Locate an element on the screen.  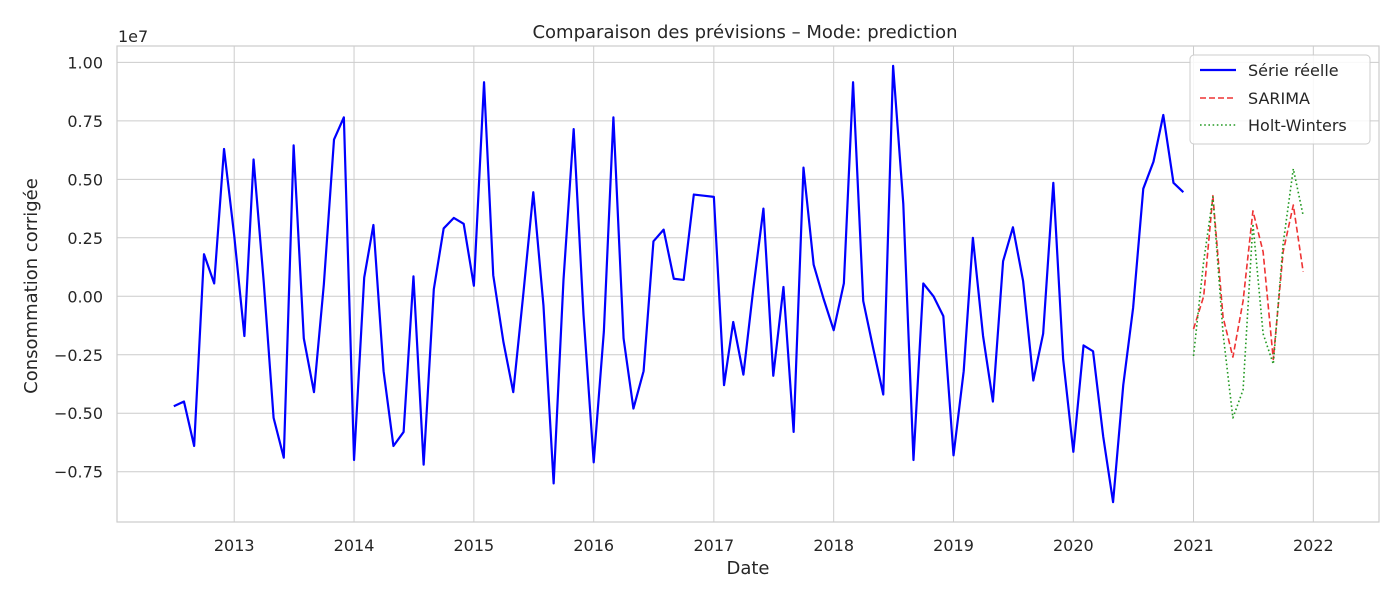
legend: Série réelle SARIMA Holt-Winters is located at coordinates (1280, 99).